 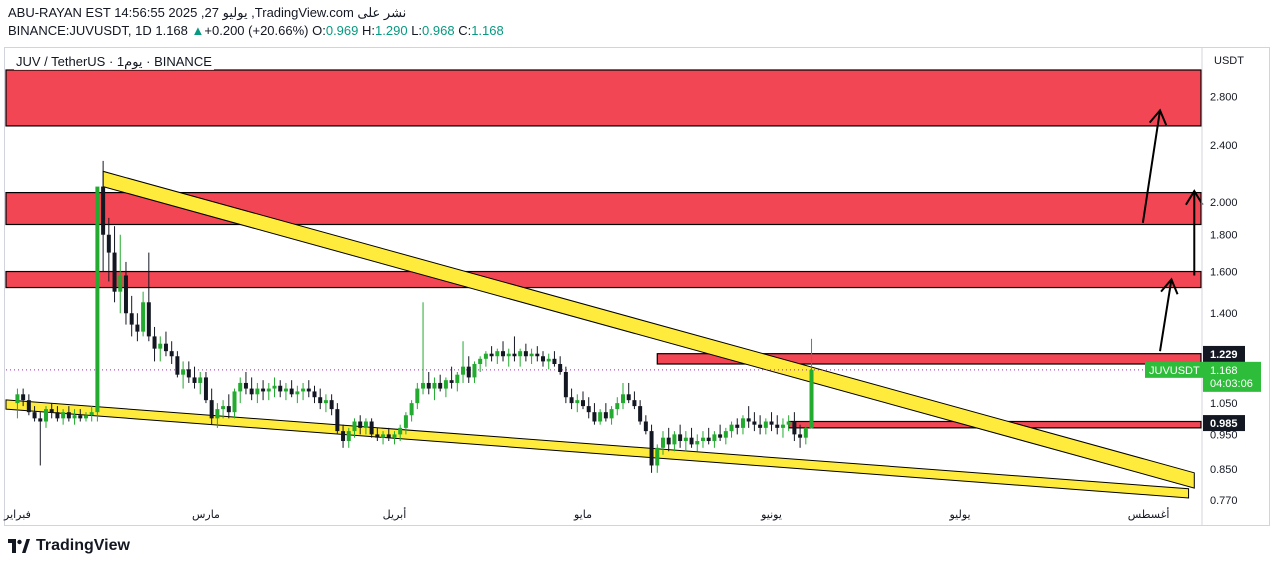 I want to click on y-tick-label: 0.950, so click(x=1224, y=435).